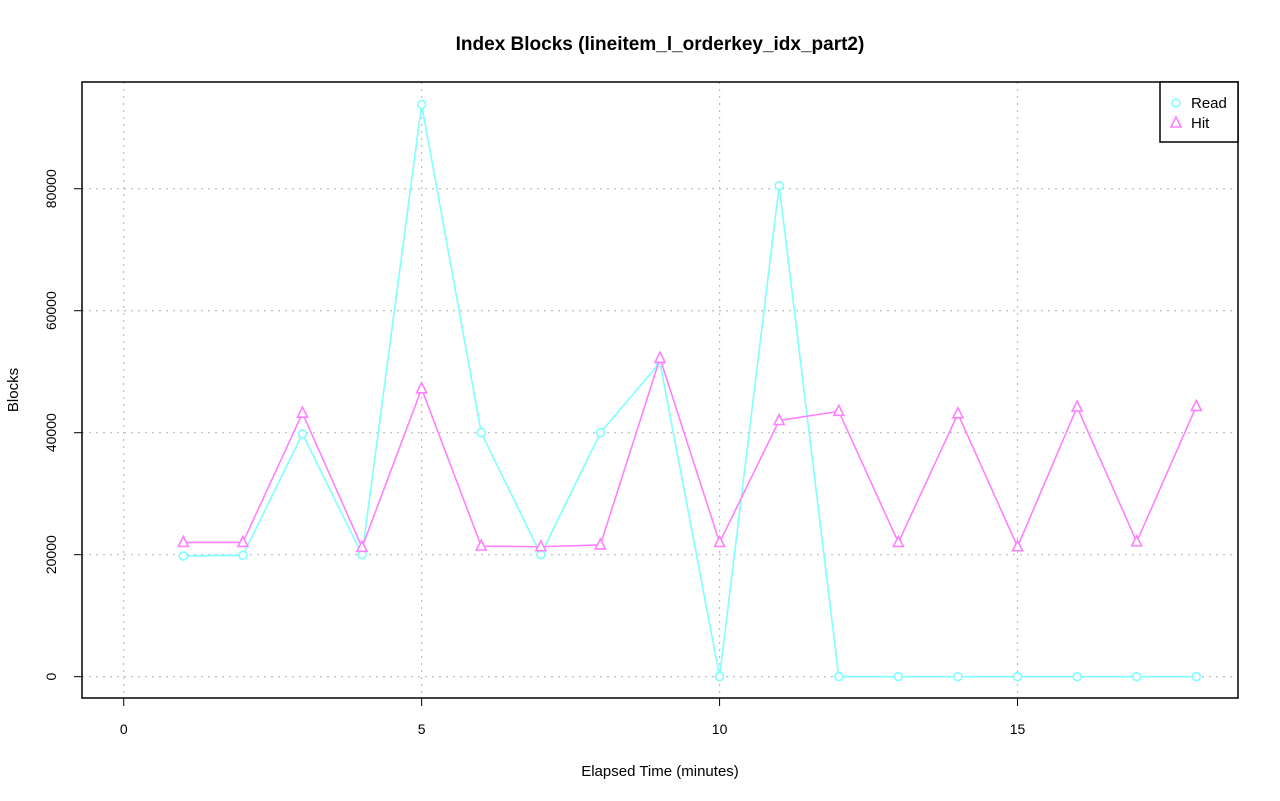  Describe the element at coordinates (51, 554) in the screenshot. I see `y-tick-label: 20000` at that location.